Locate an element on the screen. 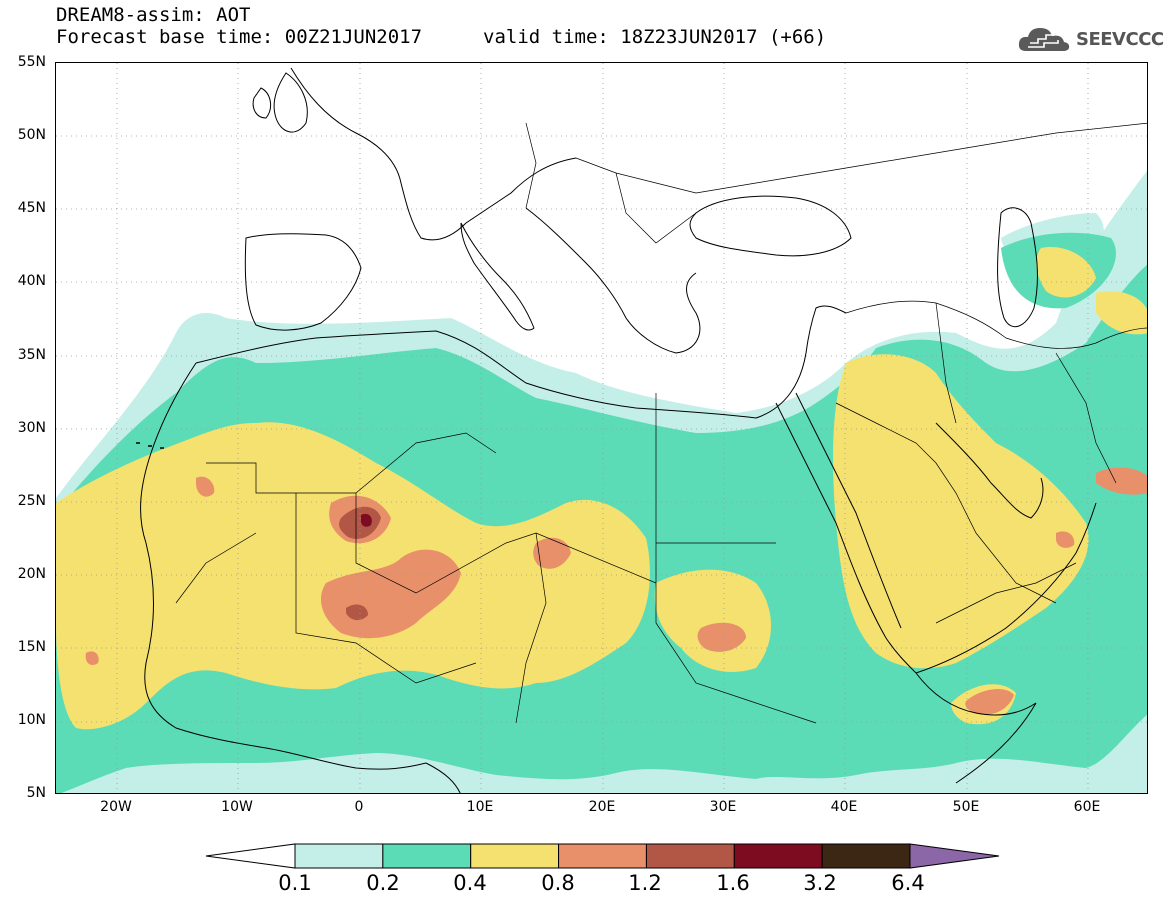 This screenshot has width=1165, height=905. colorbar-label: 0.4 is located at coordinates (470, 883).